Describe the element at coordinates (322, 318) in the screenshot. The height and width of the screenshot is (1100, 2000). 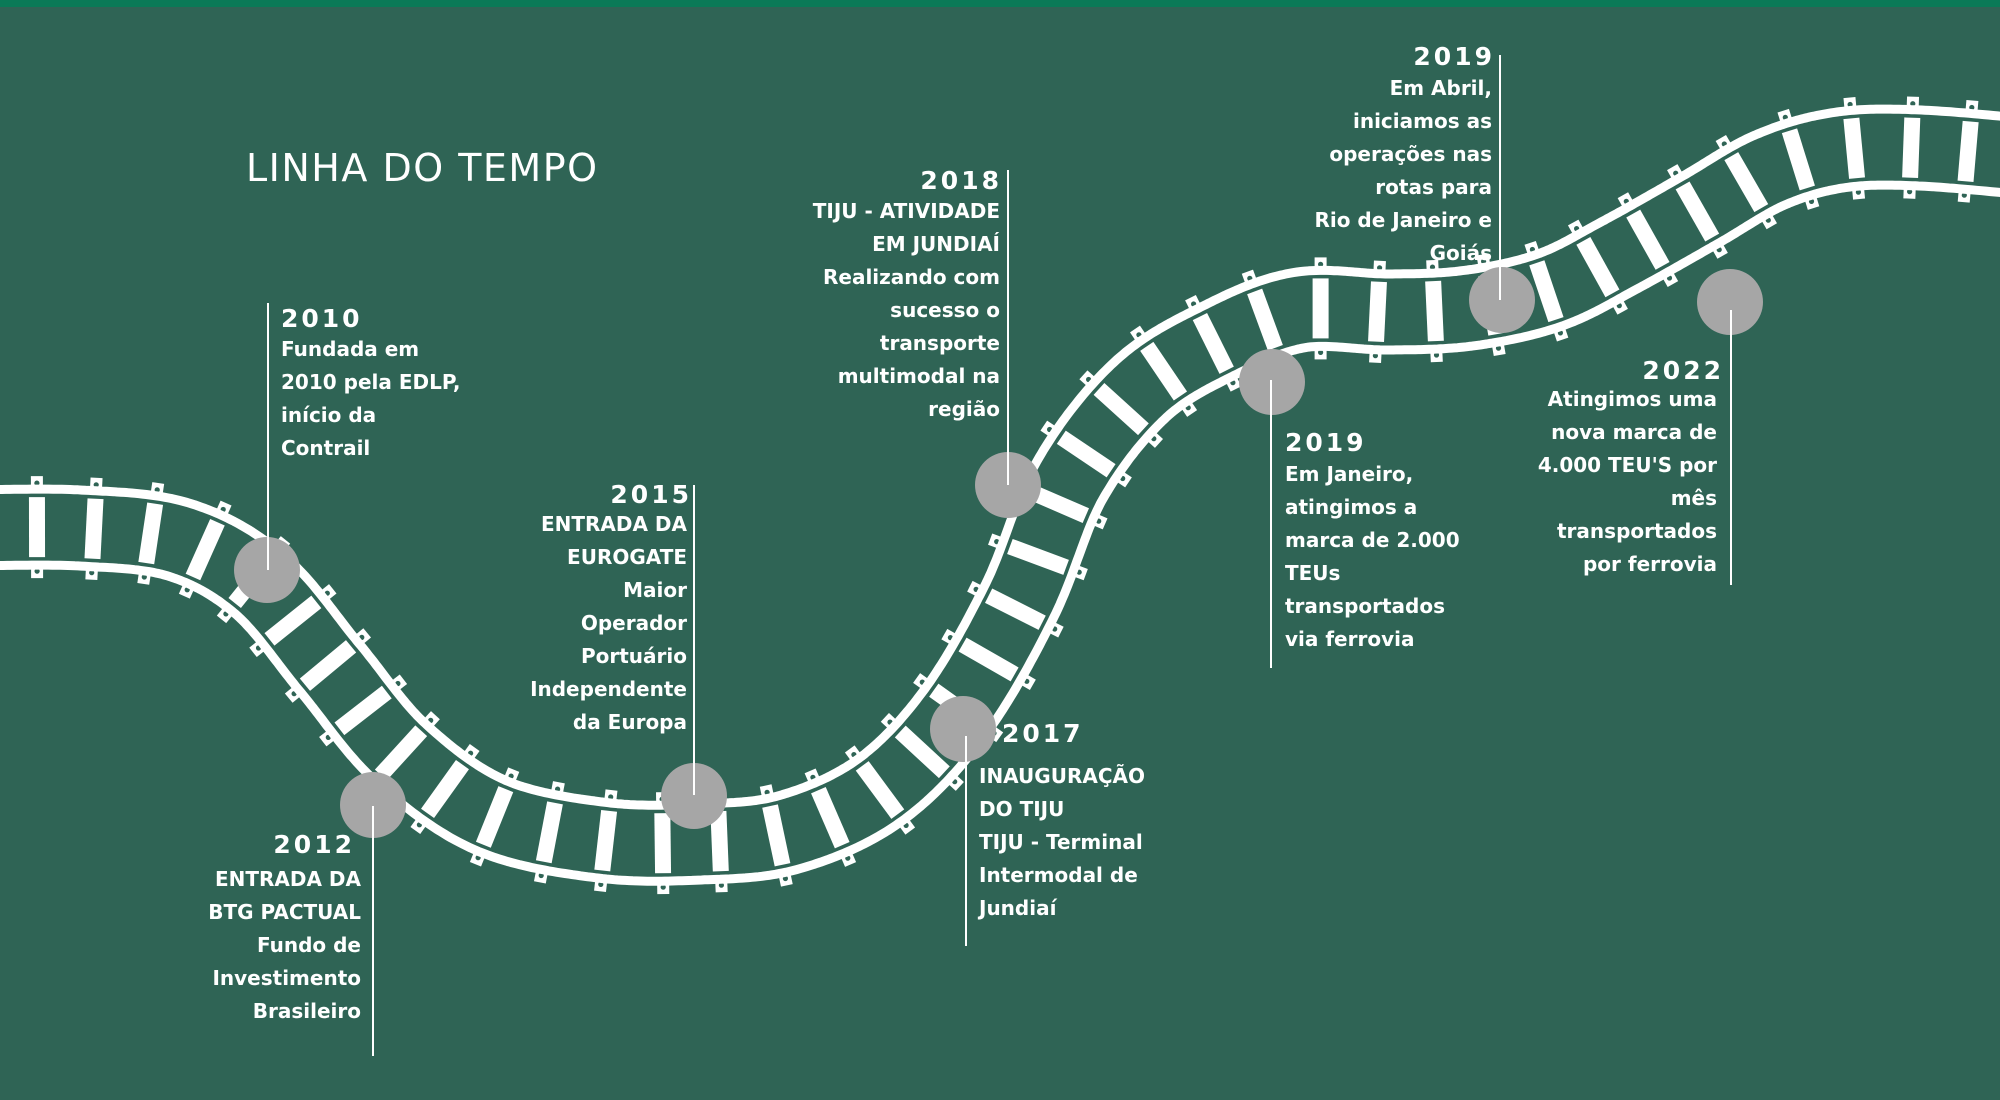
I see `event-year-2010: 2010` at that location.